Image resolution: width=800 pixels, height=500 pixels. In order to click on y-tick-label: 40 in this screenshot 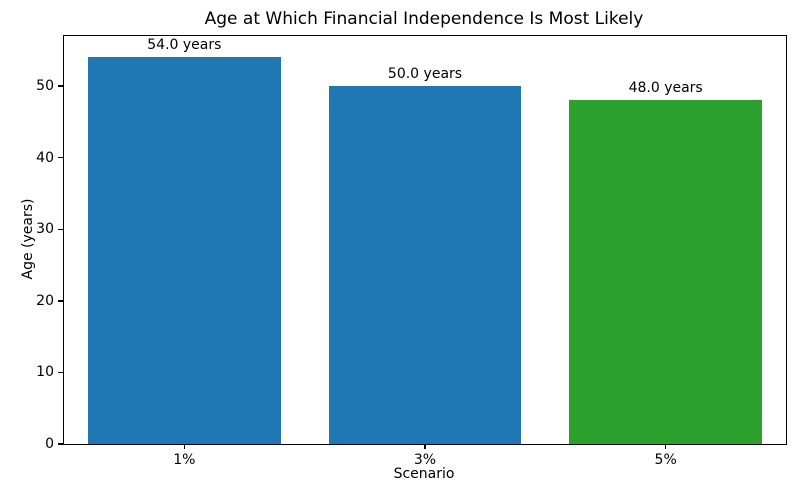, I will do `click(45, 157)`.